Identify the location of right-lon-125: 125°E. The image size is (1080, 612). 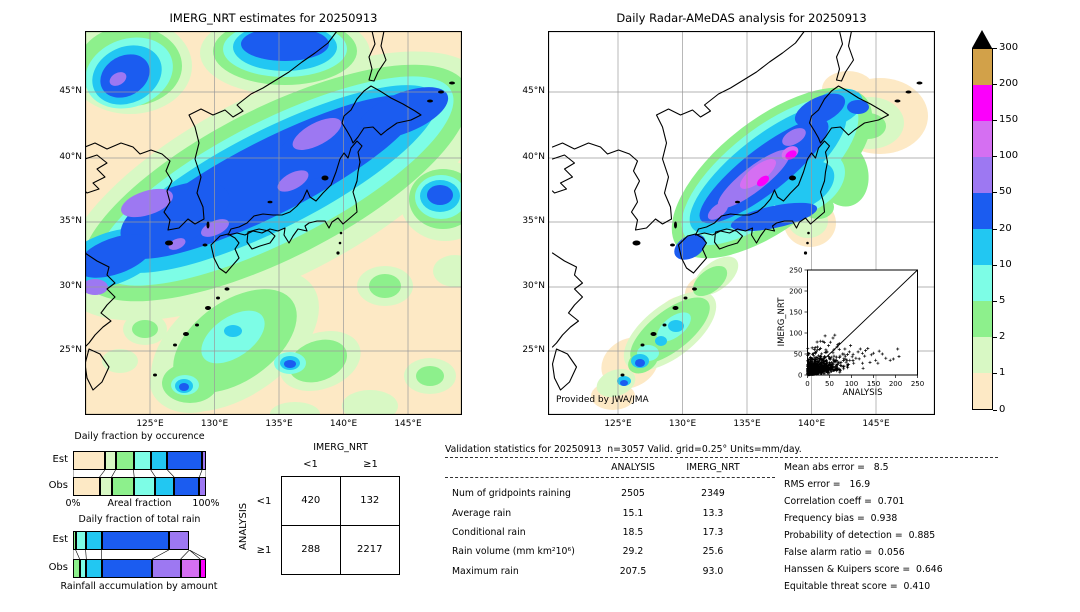
(618, 424).